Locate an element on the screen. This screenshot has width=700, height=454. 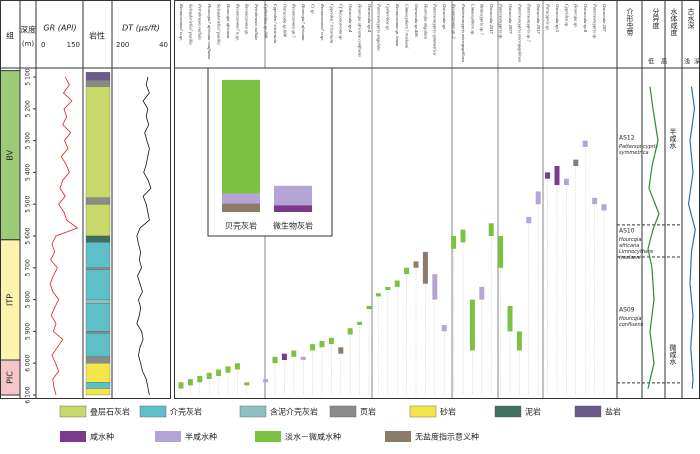
shallow: 浅 is located at coordinates (687, 62).